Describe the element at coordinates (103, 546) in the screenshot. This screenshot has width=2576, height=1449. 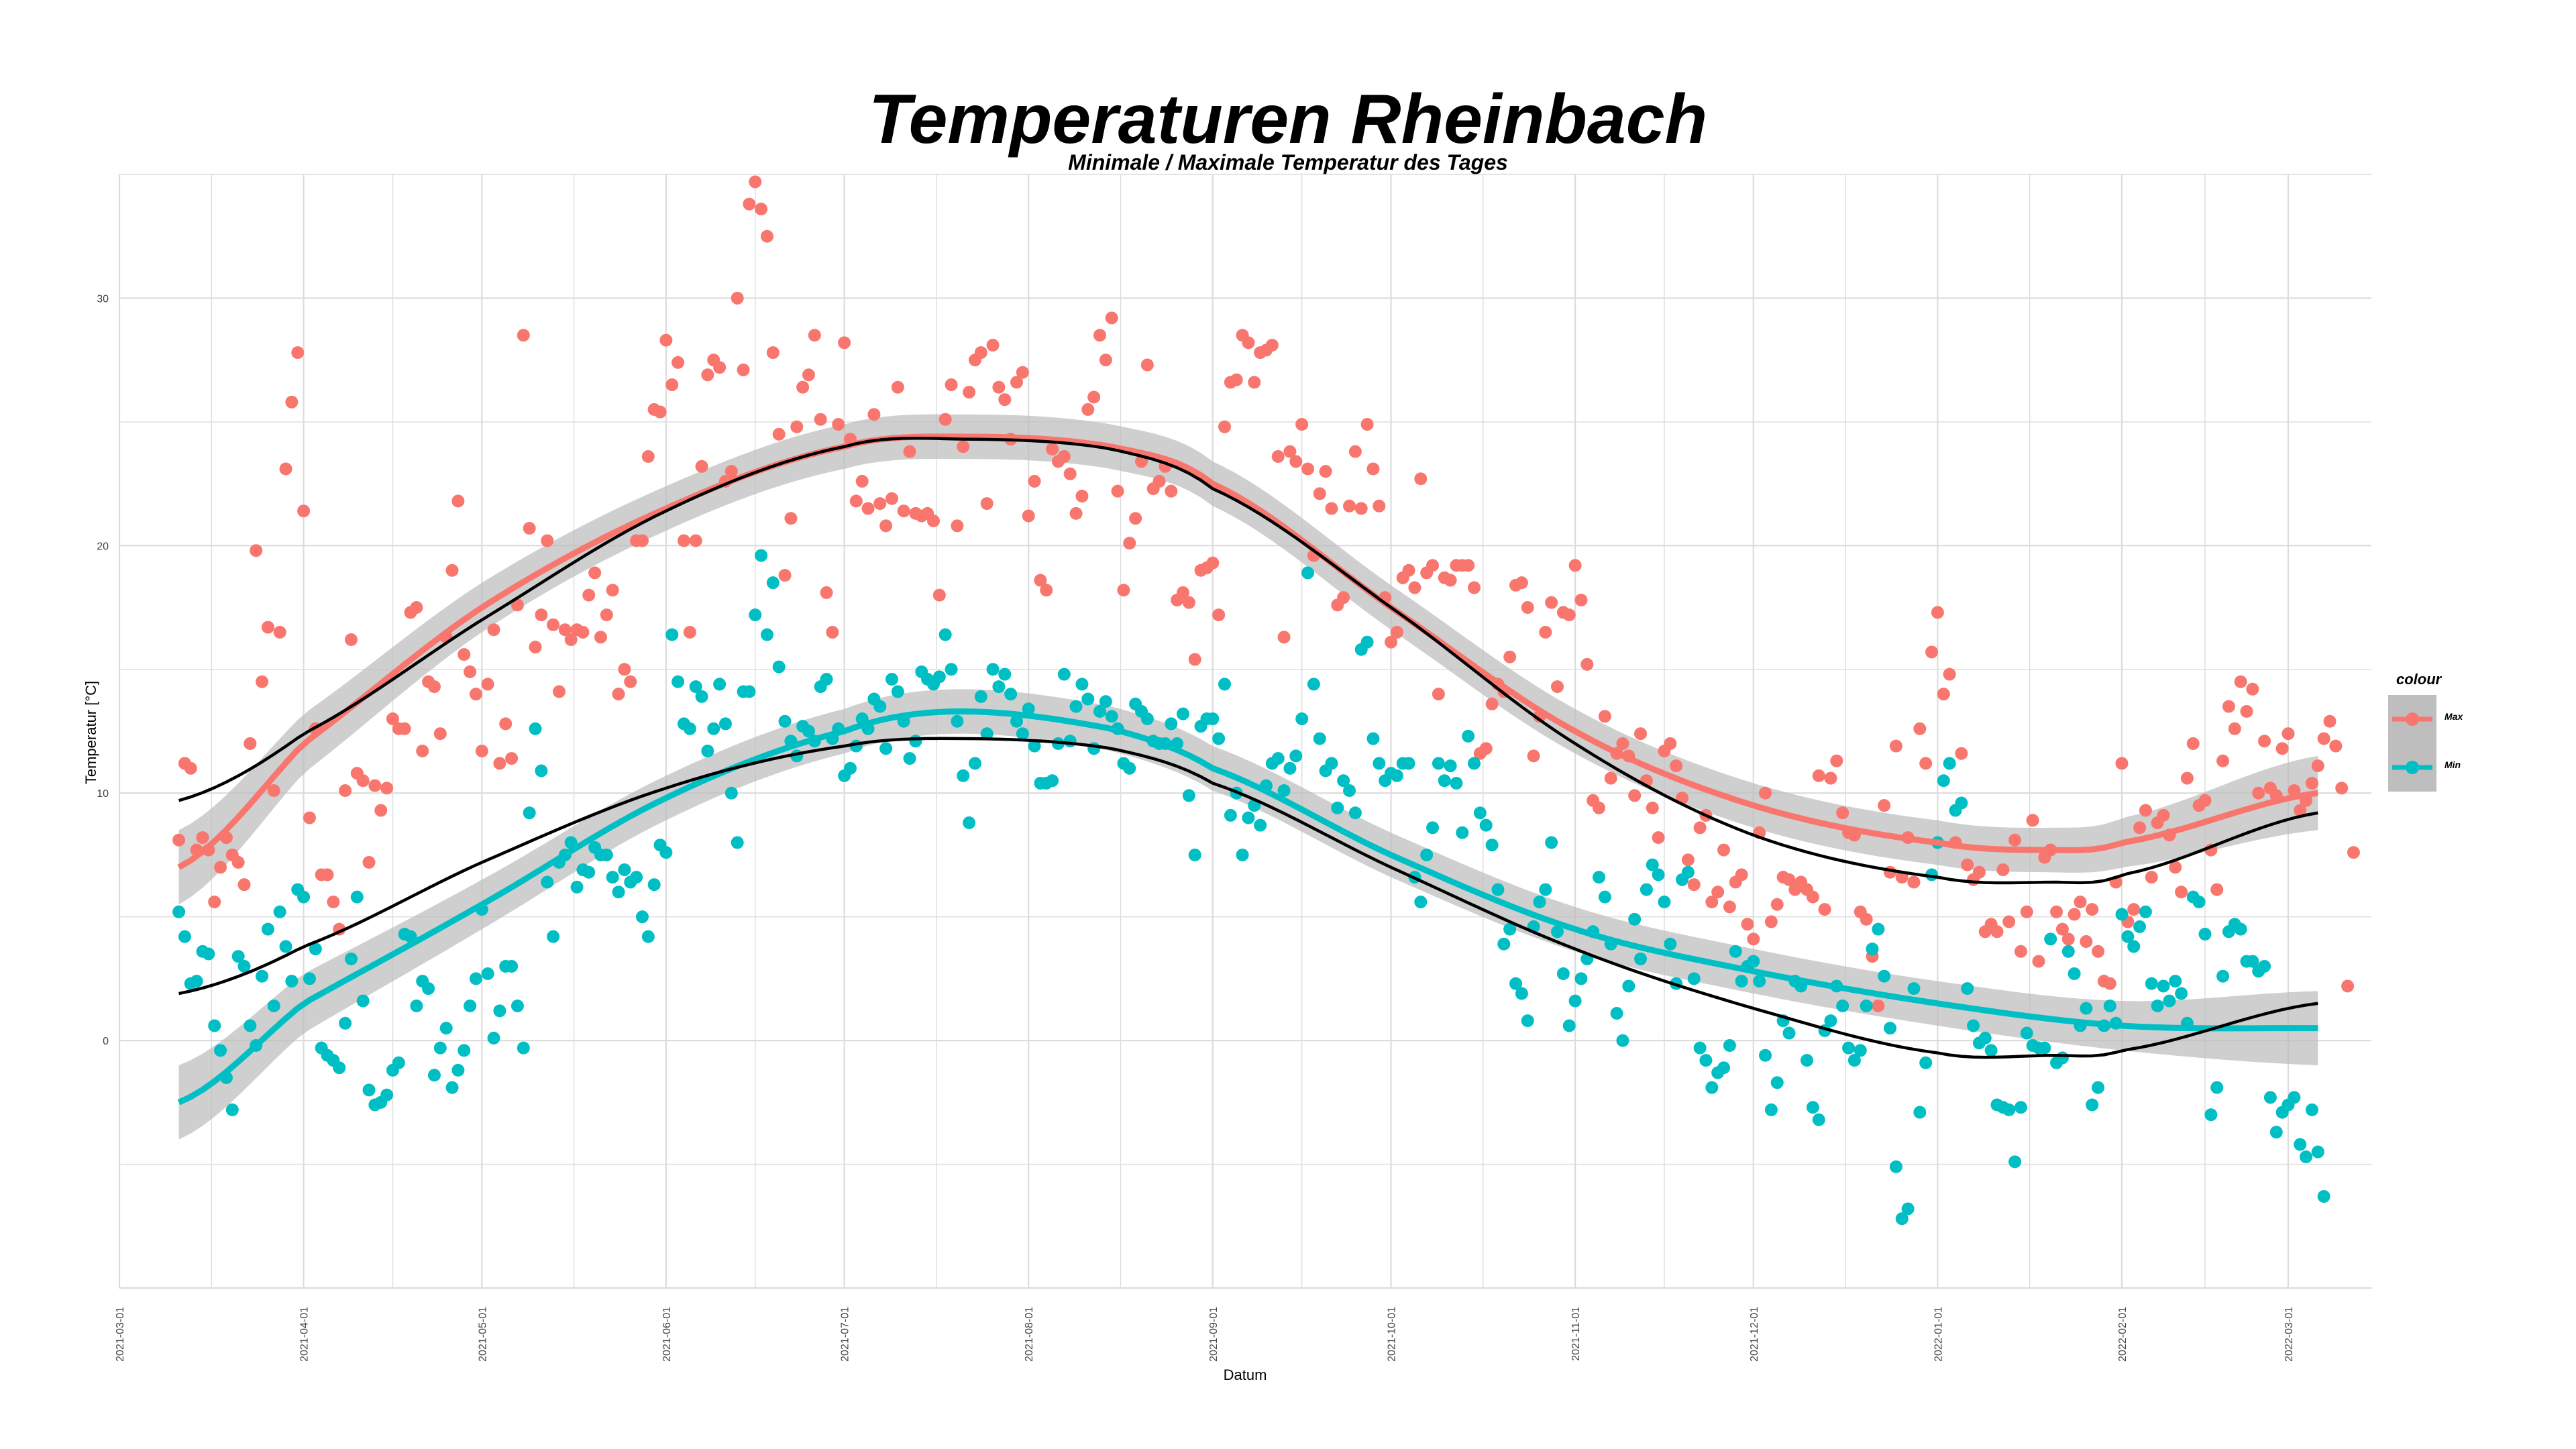
I see `y-tick-label: 20` at that location.